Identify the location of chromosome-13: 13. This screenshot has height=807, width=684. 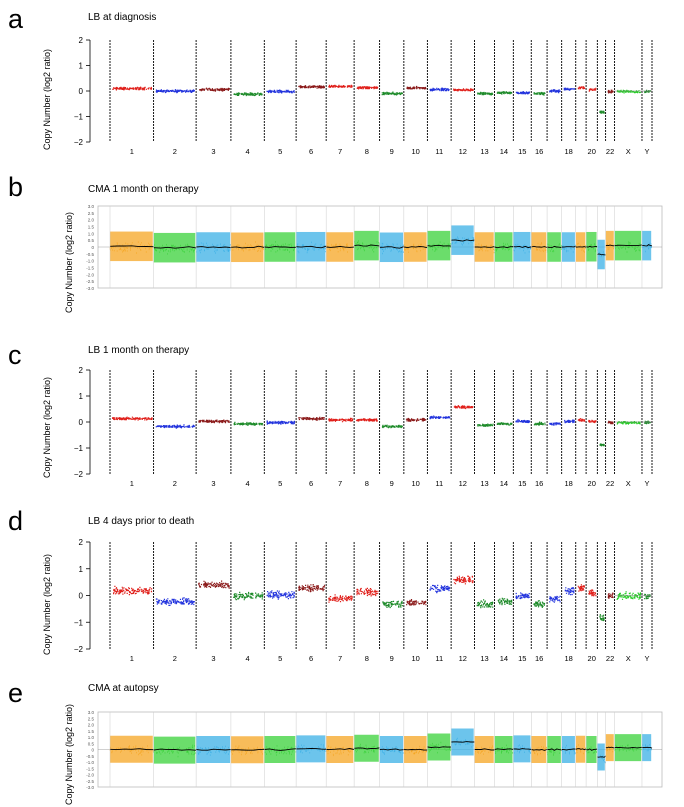
(484, 429).